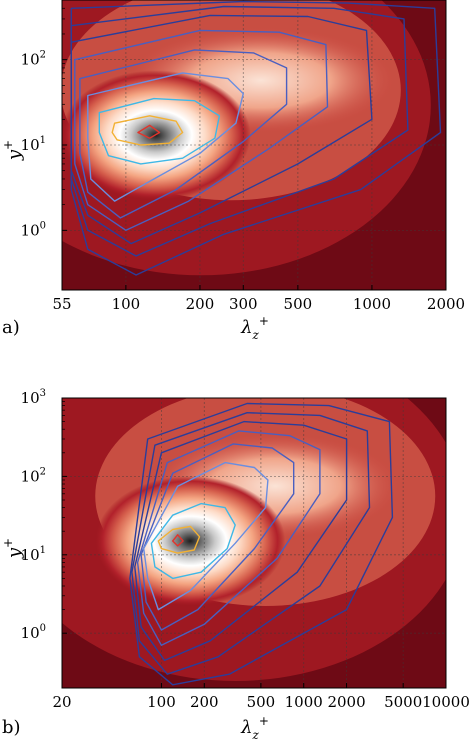 The width and height of the screenshot is (474, 751). Describe the element at coordinates (11, 727) in the screenshot. I see `panel-b-label: b)` at that location.